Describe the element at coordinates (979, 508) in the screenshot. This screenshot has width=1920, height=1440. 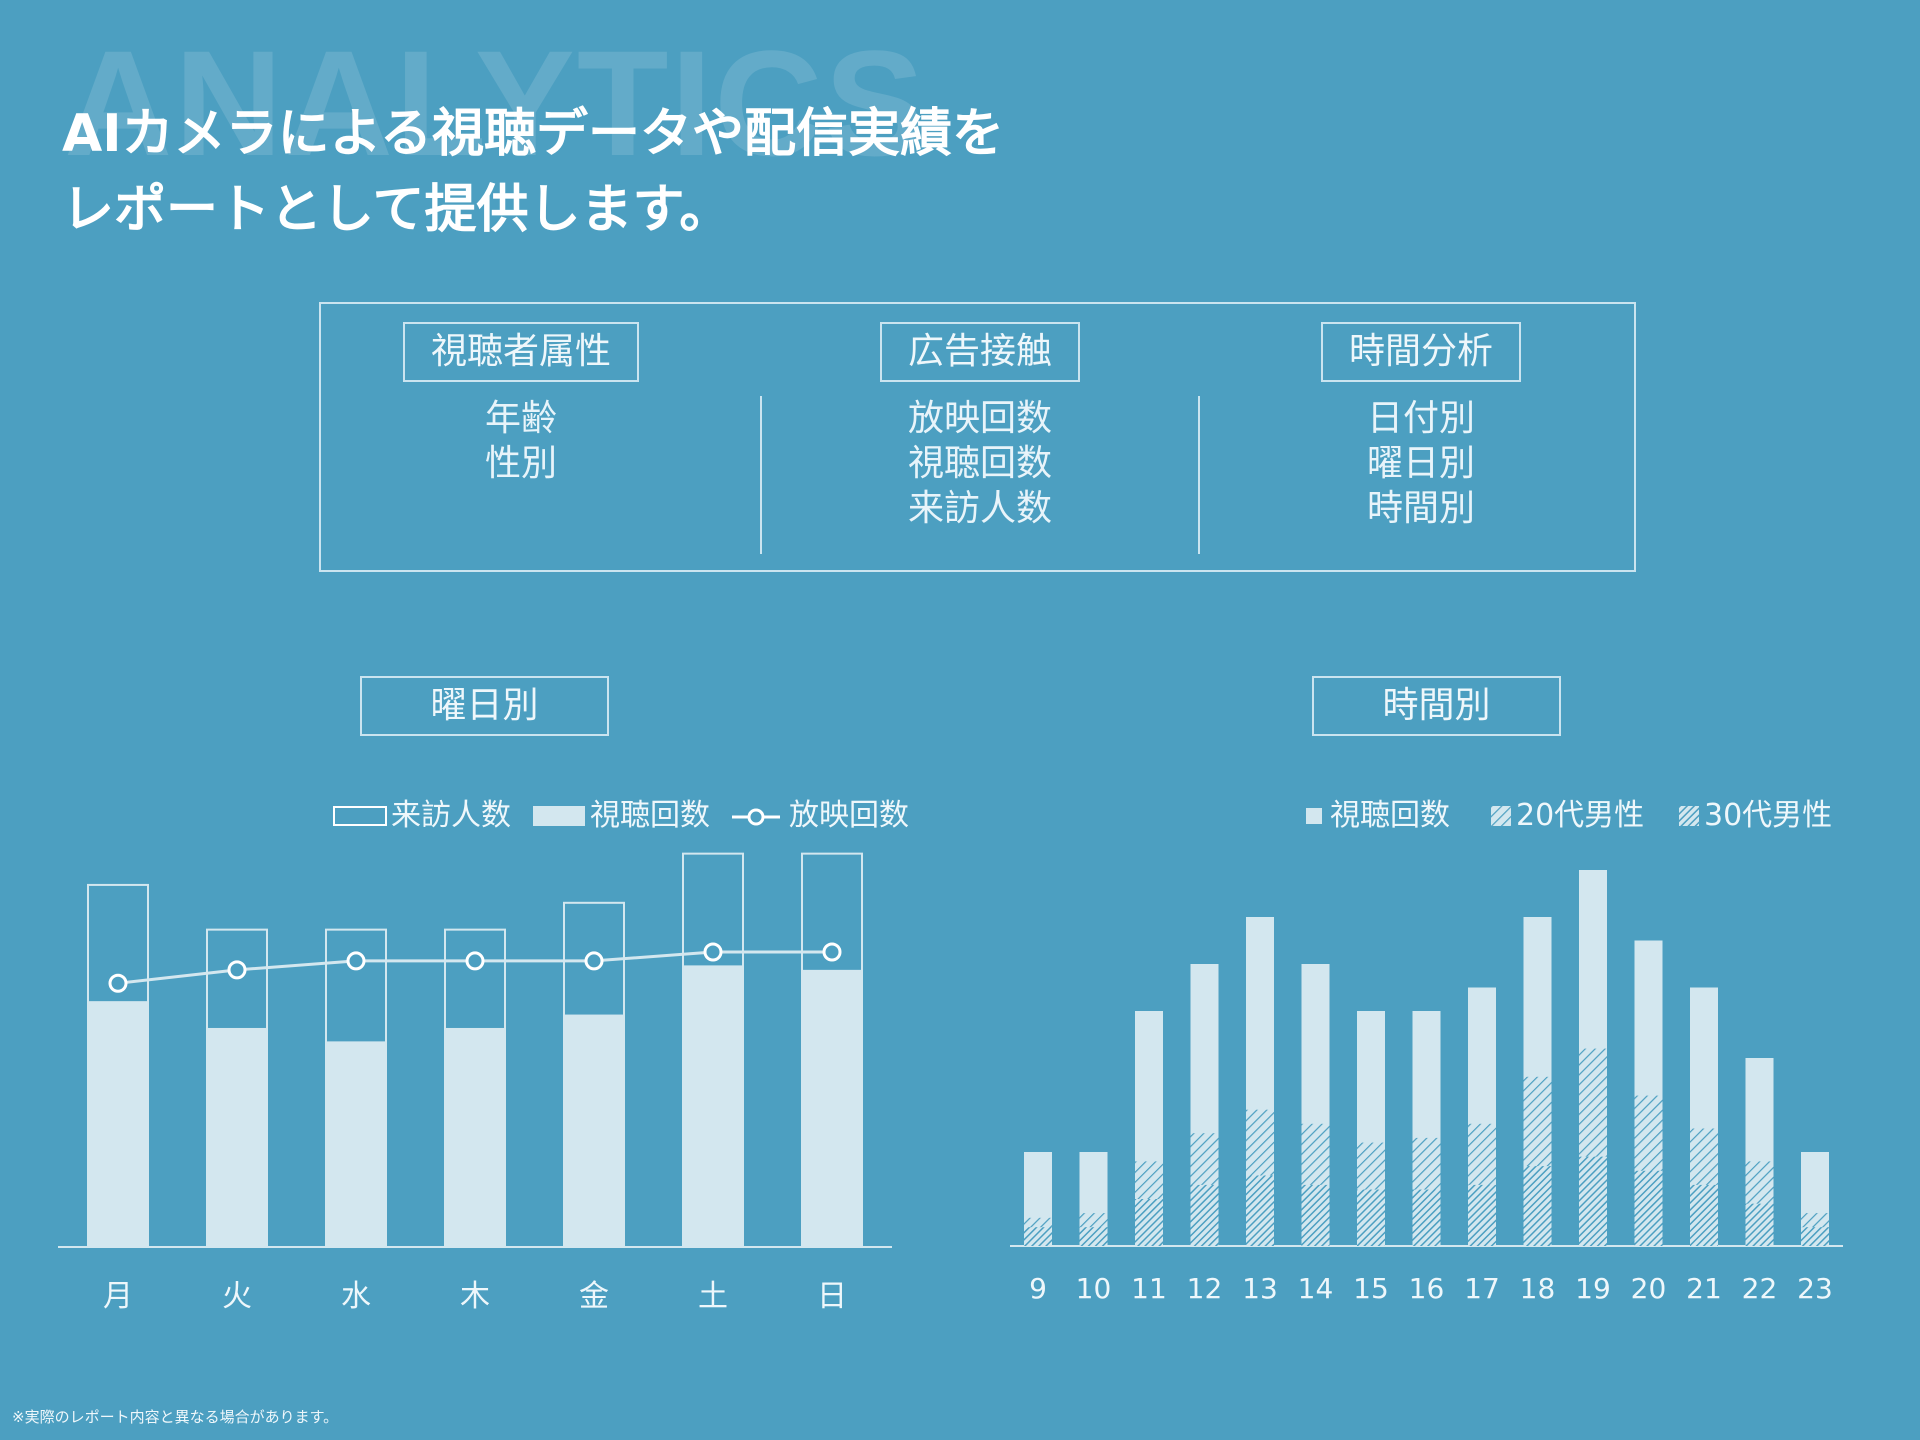
I see `summary-item: 来訪人数` at that location.